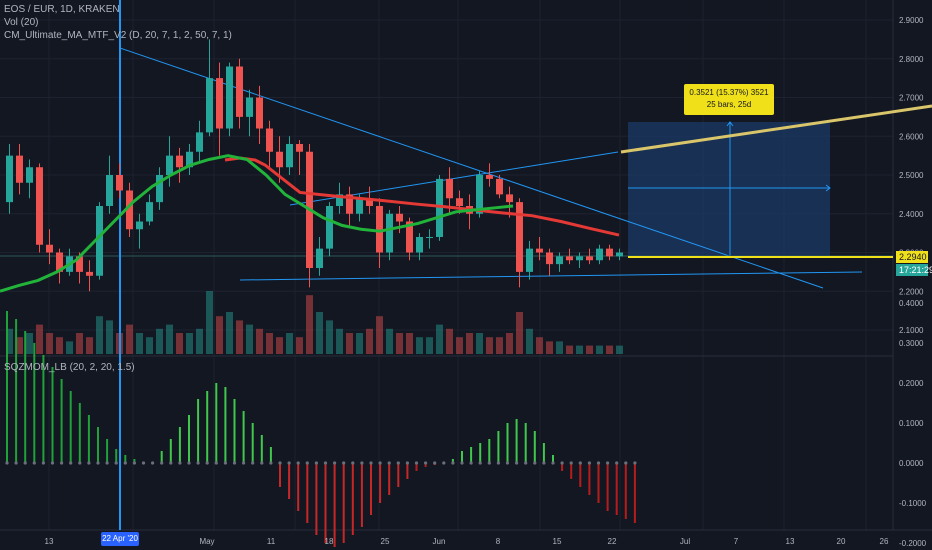  What do you see at coordinates (729, 99) in the screenshot?
I see `measure-callout: 0.3521 (15.37%) 3521 25 bars, 25d` at bounding box center [729, 99].